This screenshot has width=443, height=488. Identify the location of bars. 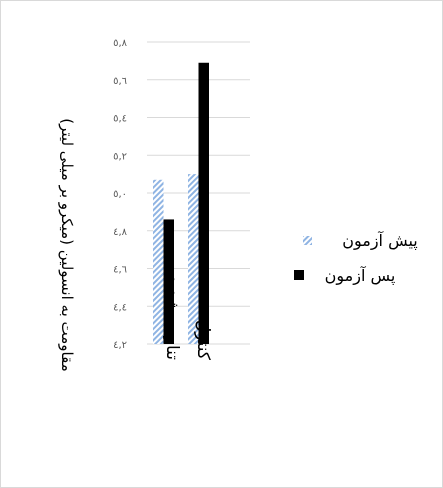
(181, 203).